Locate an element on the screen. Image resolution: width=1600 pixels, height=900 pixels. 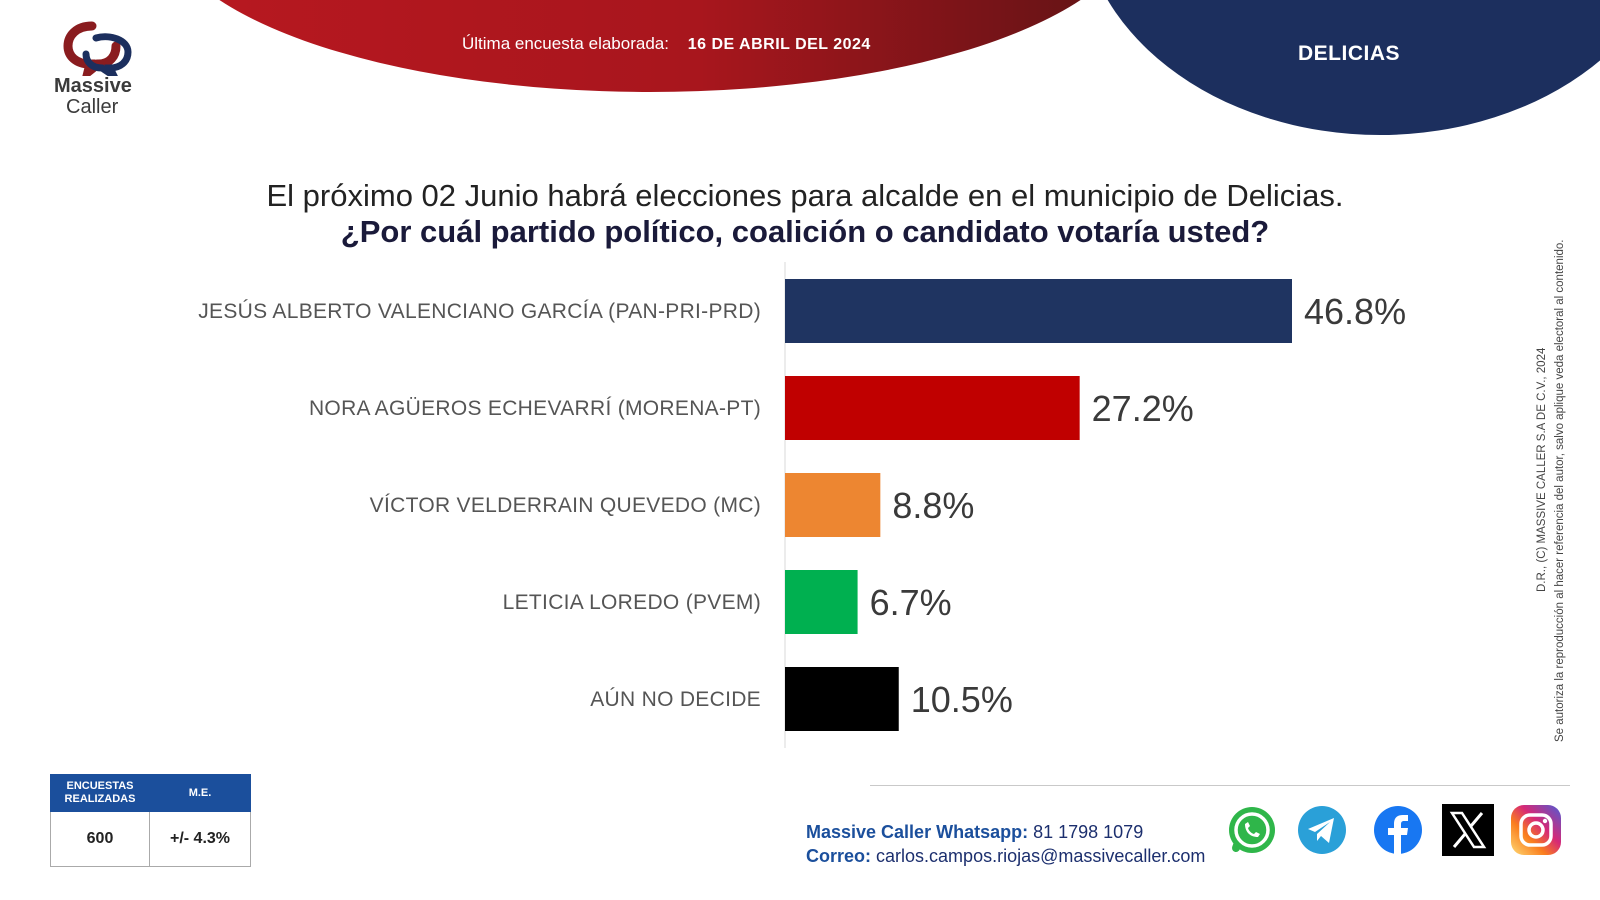
survey-date-value: 16 DE ABRIL DEL 2024 is located at coordinates (779, 44).